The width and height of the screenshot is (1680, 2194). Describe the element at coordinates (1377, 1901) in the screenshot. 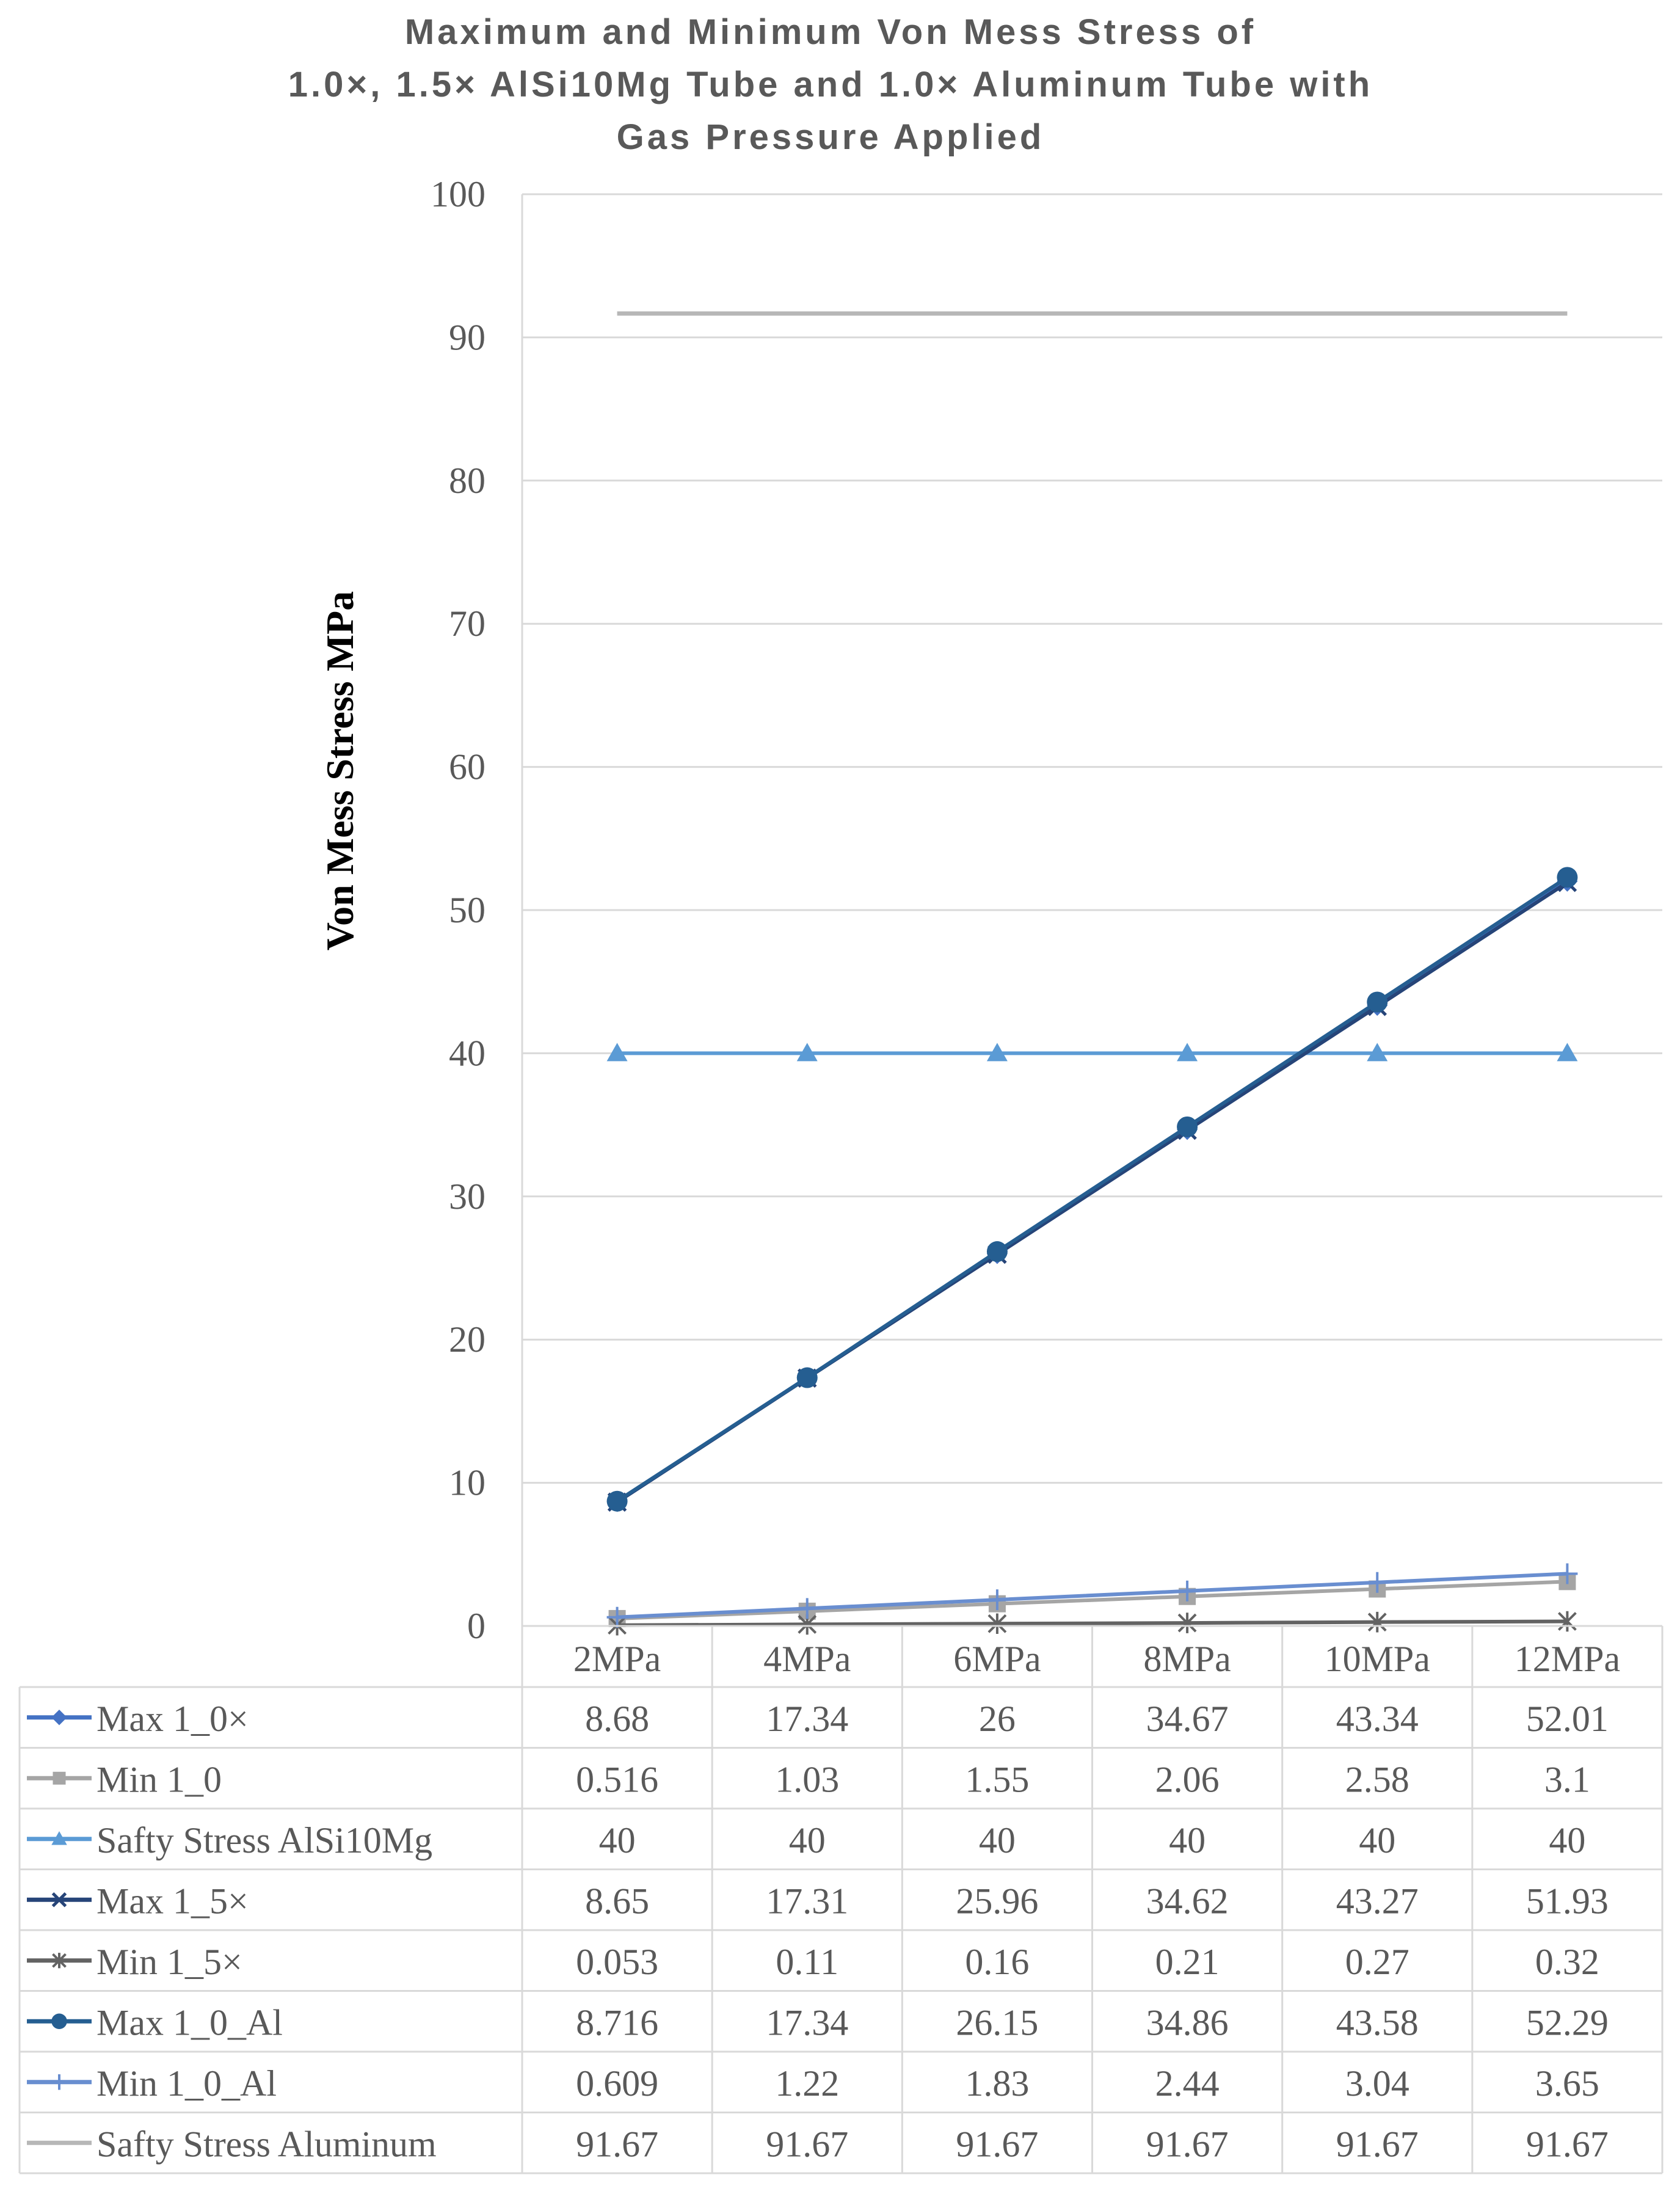

I see `table-cell-max-1-5-10mpa: 43.27` at that location.